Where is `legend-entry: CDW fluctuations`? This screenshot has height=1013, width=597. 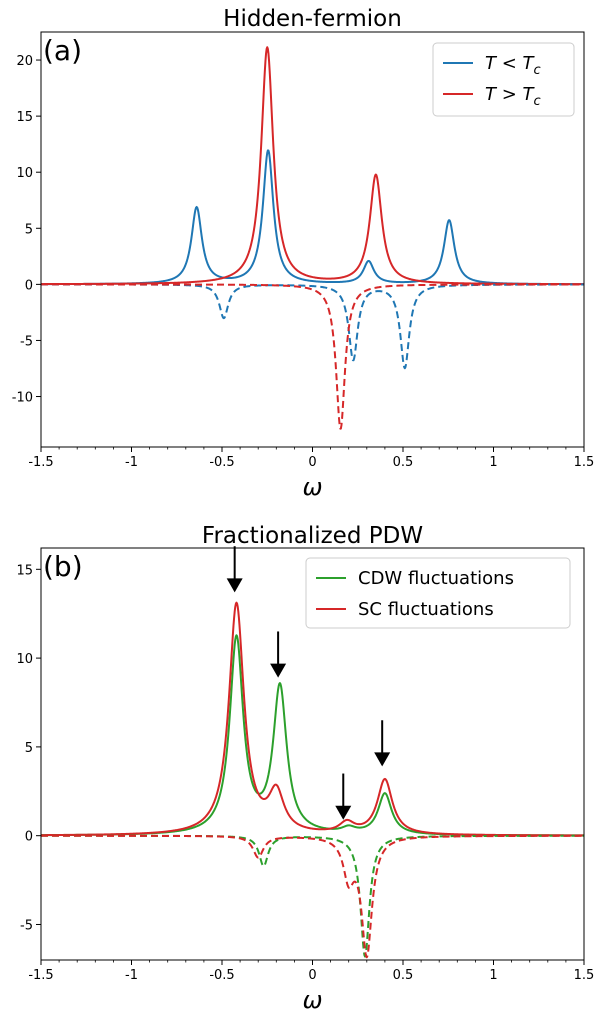 legend-entry: CDW fluctuations is located at coordinates (415, 578).